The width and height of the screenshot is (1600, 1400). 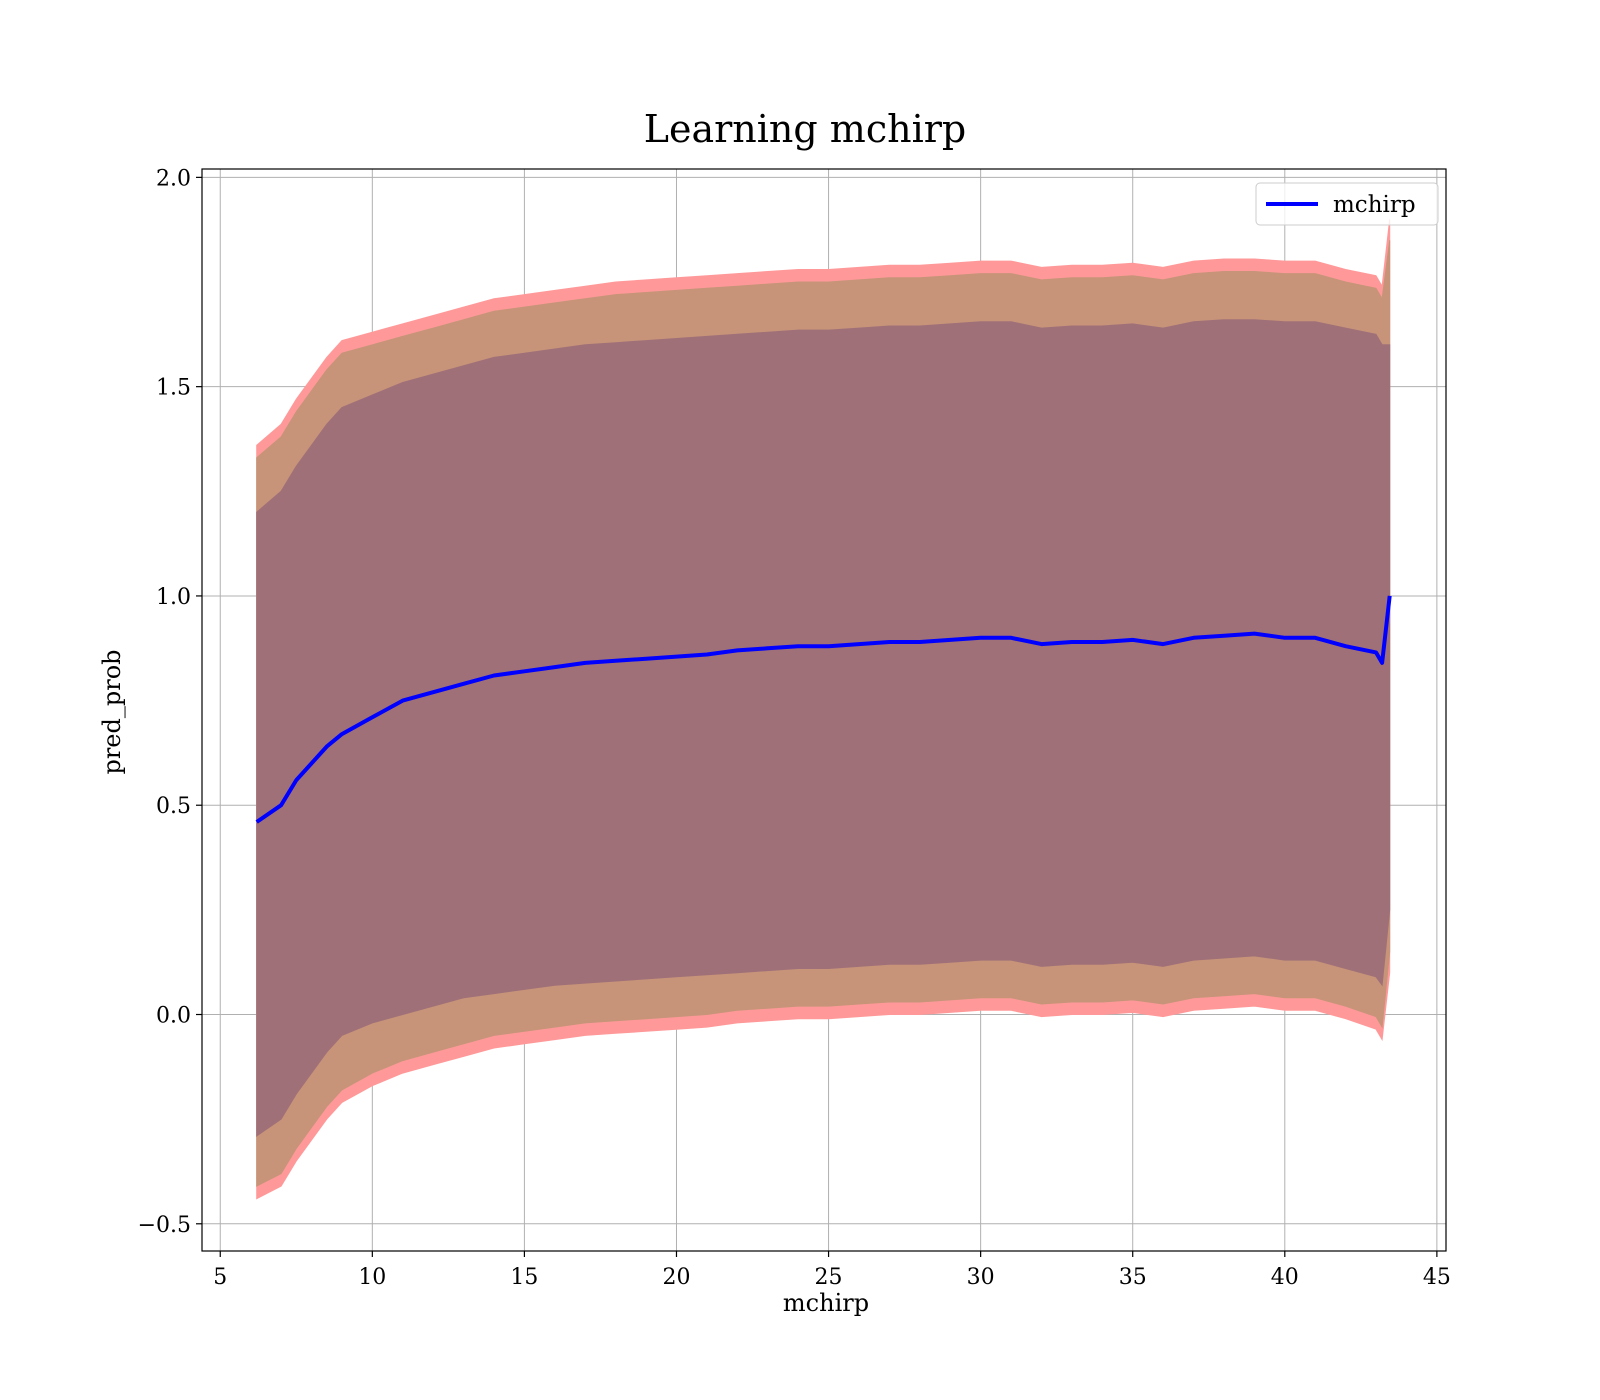 What do you see at coordinates (173, 597) in the screenshot?
I see `y-tick-label-3: 1.0` at bounding box center [173, 597].